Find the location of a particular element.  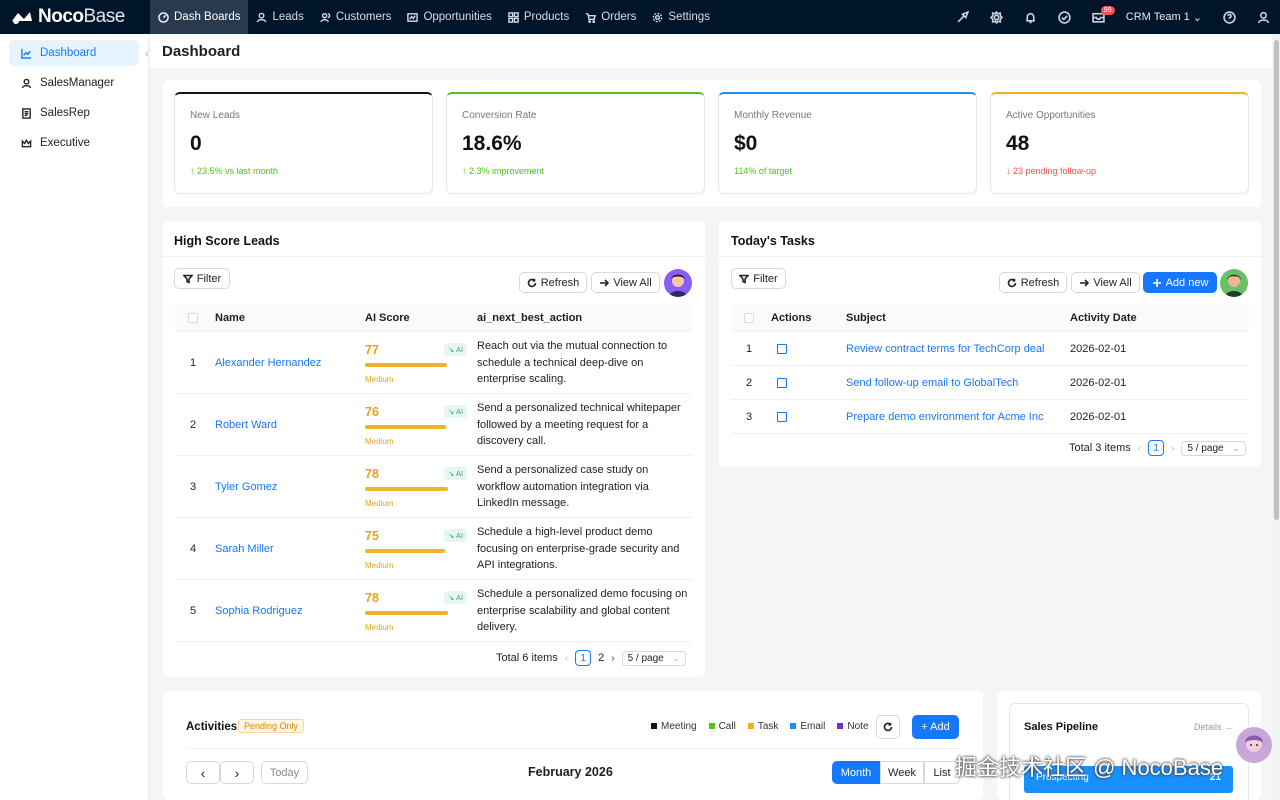

calendar-today-button: Today is located at coordinates (284, 772).